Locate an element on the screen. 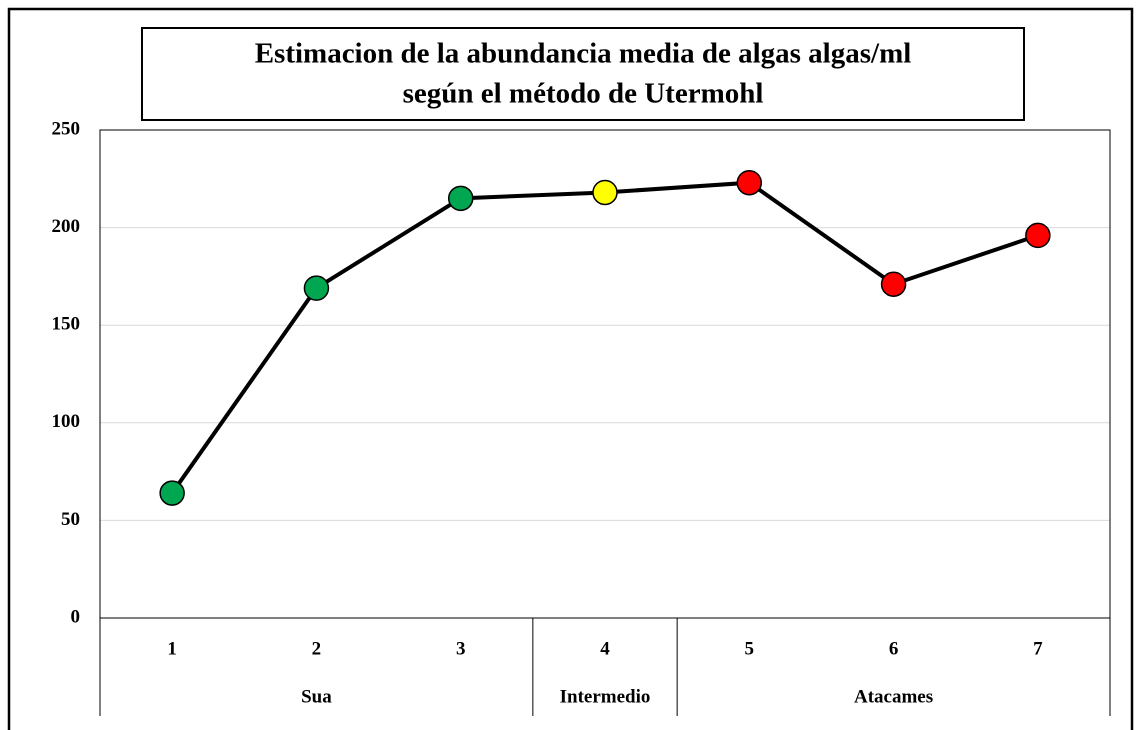 Image resolution: width=1141 pixels, height=730 pixels. y-tick-label: 50 is located at coordinates (70, 519).